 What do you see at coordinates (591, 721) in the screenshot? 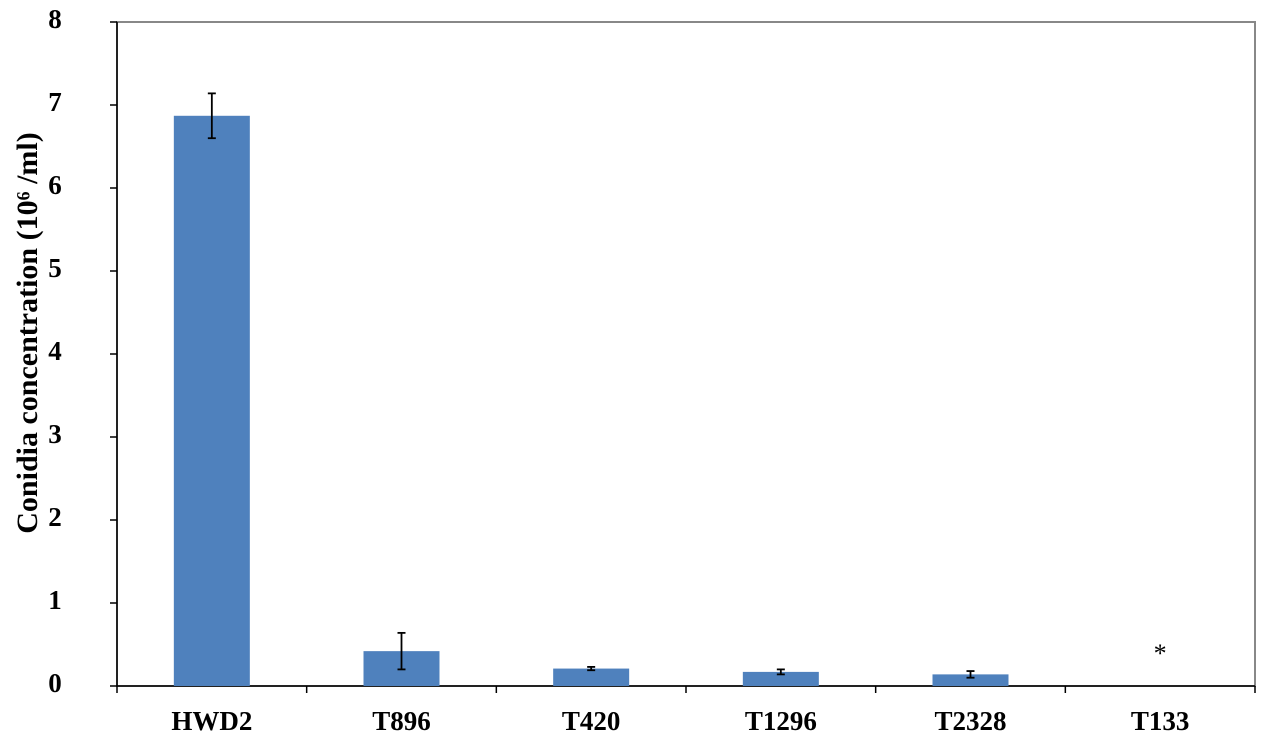
I see `x-tick-label: T420` at bounding box center [591, 721].